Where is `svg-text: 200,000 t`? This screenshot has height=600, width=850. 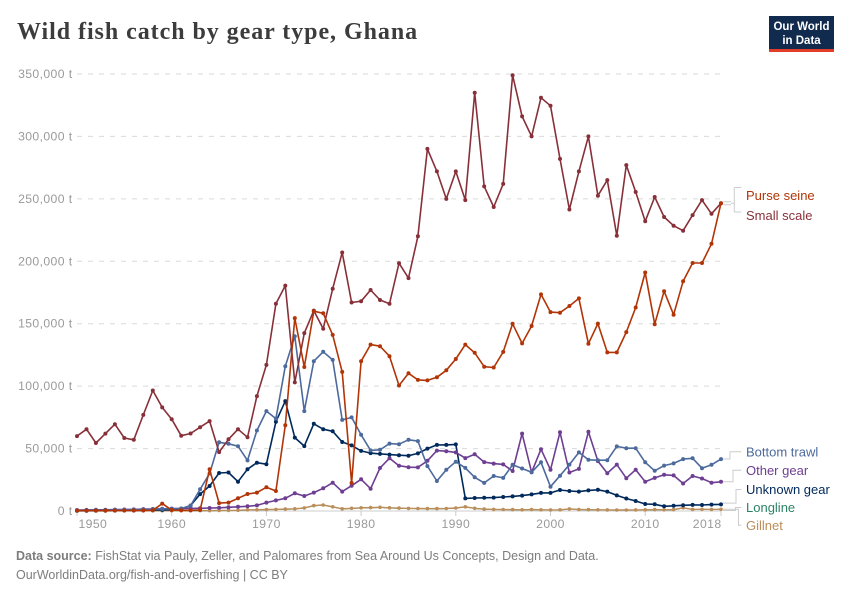 svg-text: 200,000 t is located at coordinates (45, 261).